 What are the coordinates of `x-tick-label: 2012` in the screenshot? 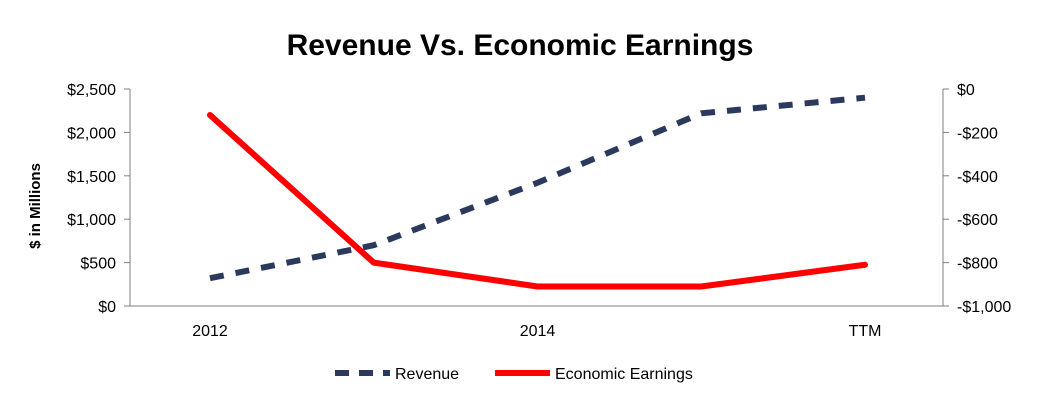 It's located at (210, 331).